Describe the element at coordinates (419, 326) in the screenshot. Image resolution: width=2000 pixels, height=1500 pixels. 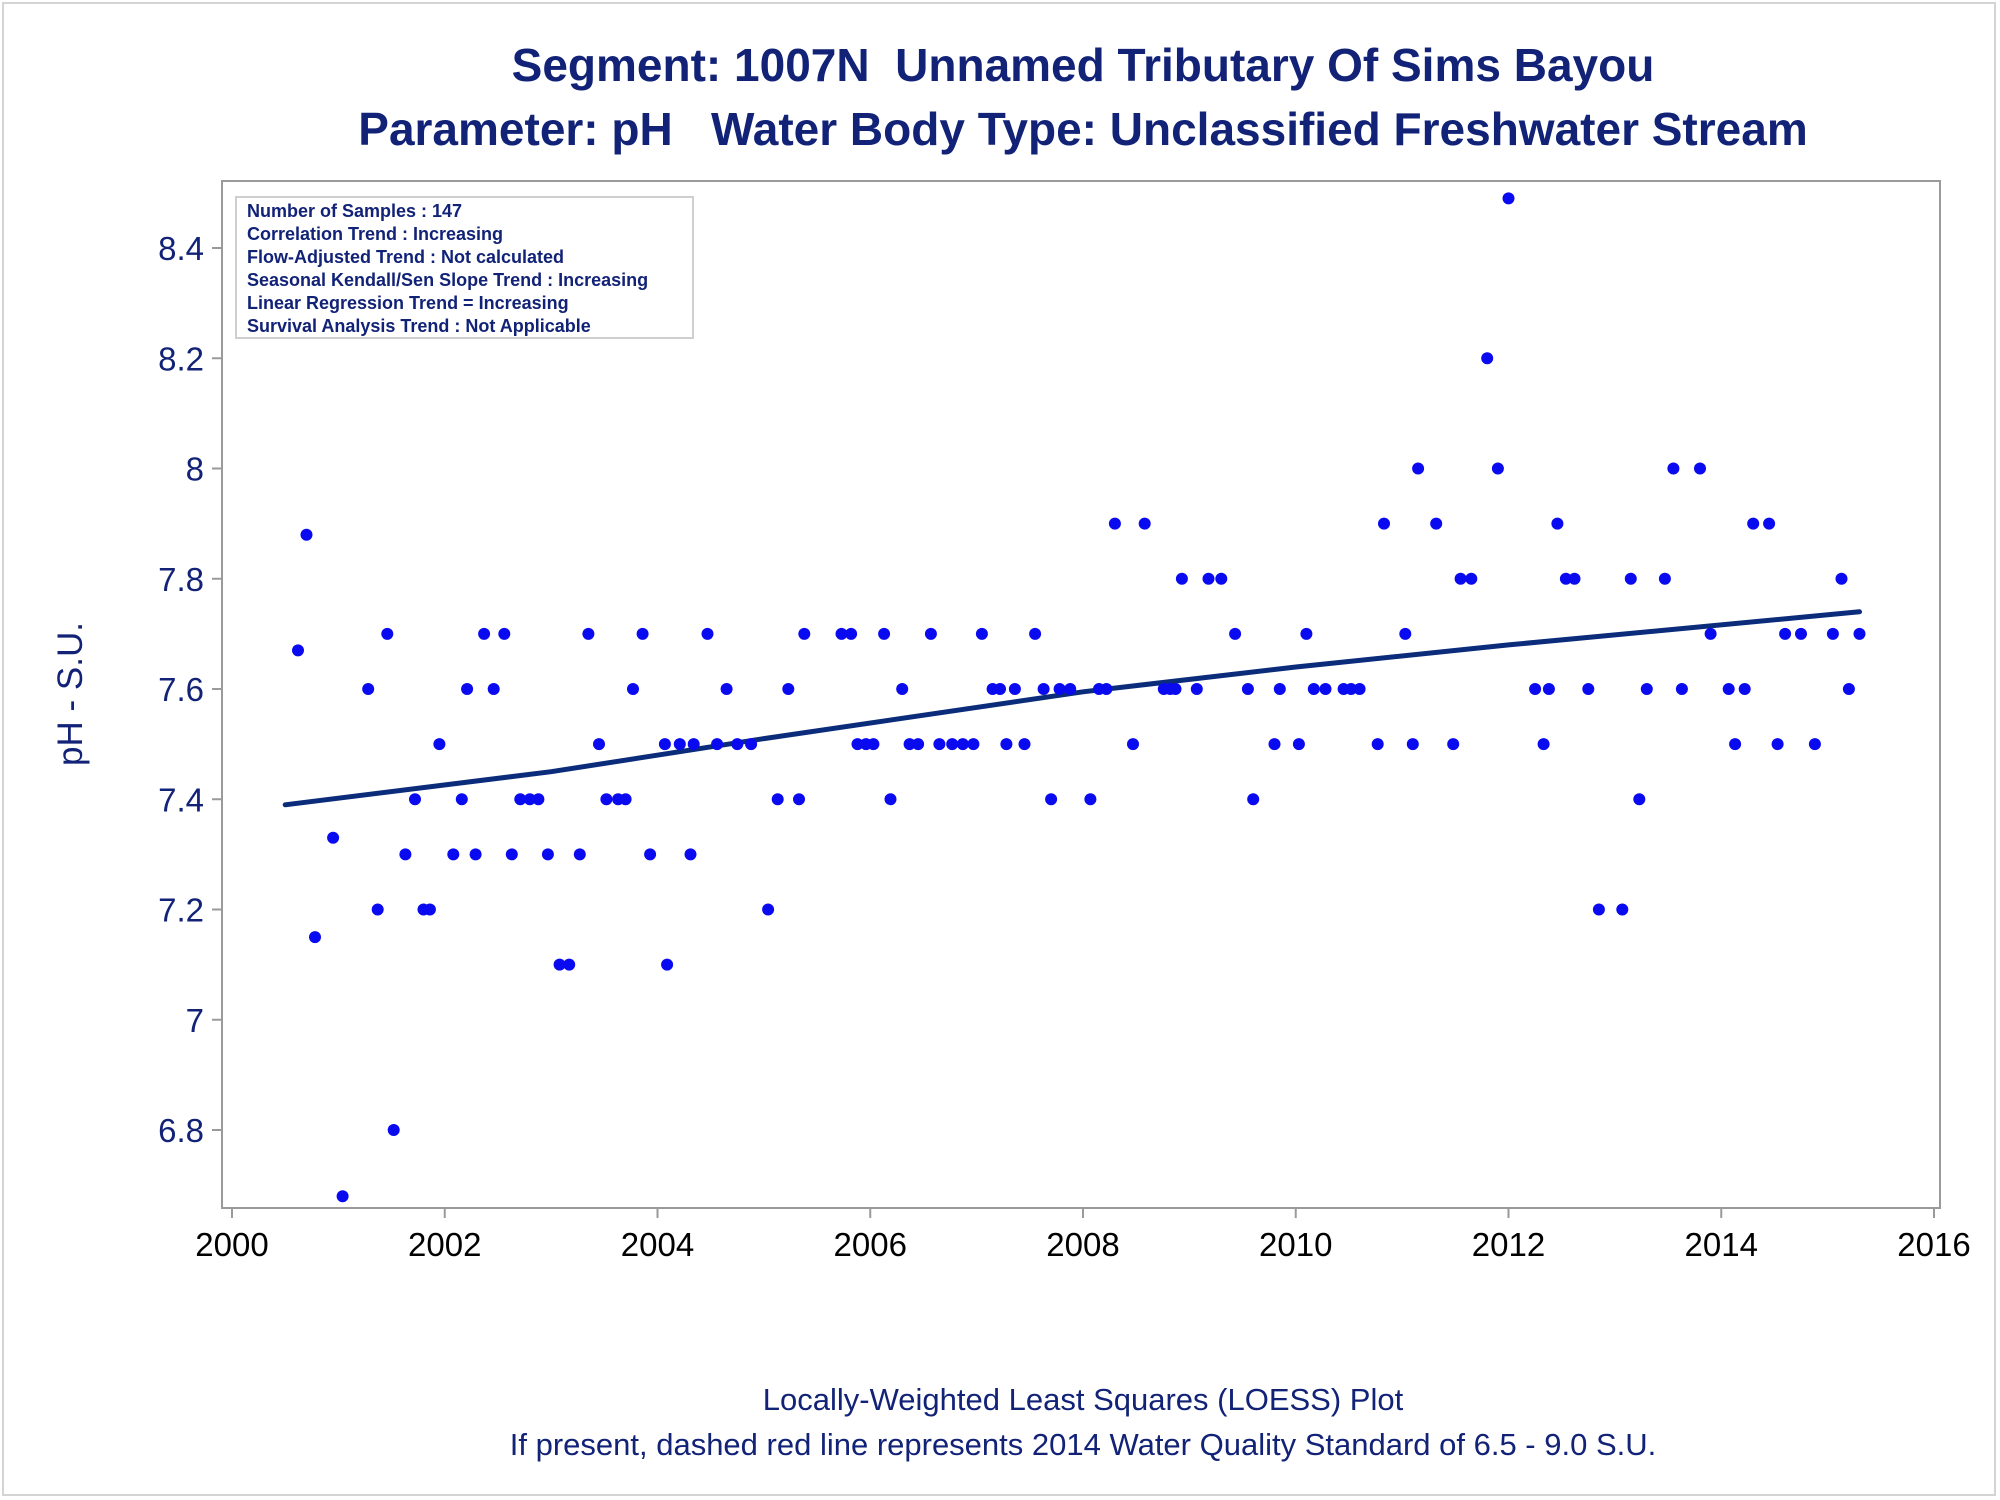
I see `stat-survival-analysis-trend: Survival Analysis Trend : Not Applicable` at that location.